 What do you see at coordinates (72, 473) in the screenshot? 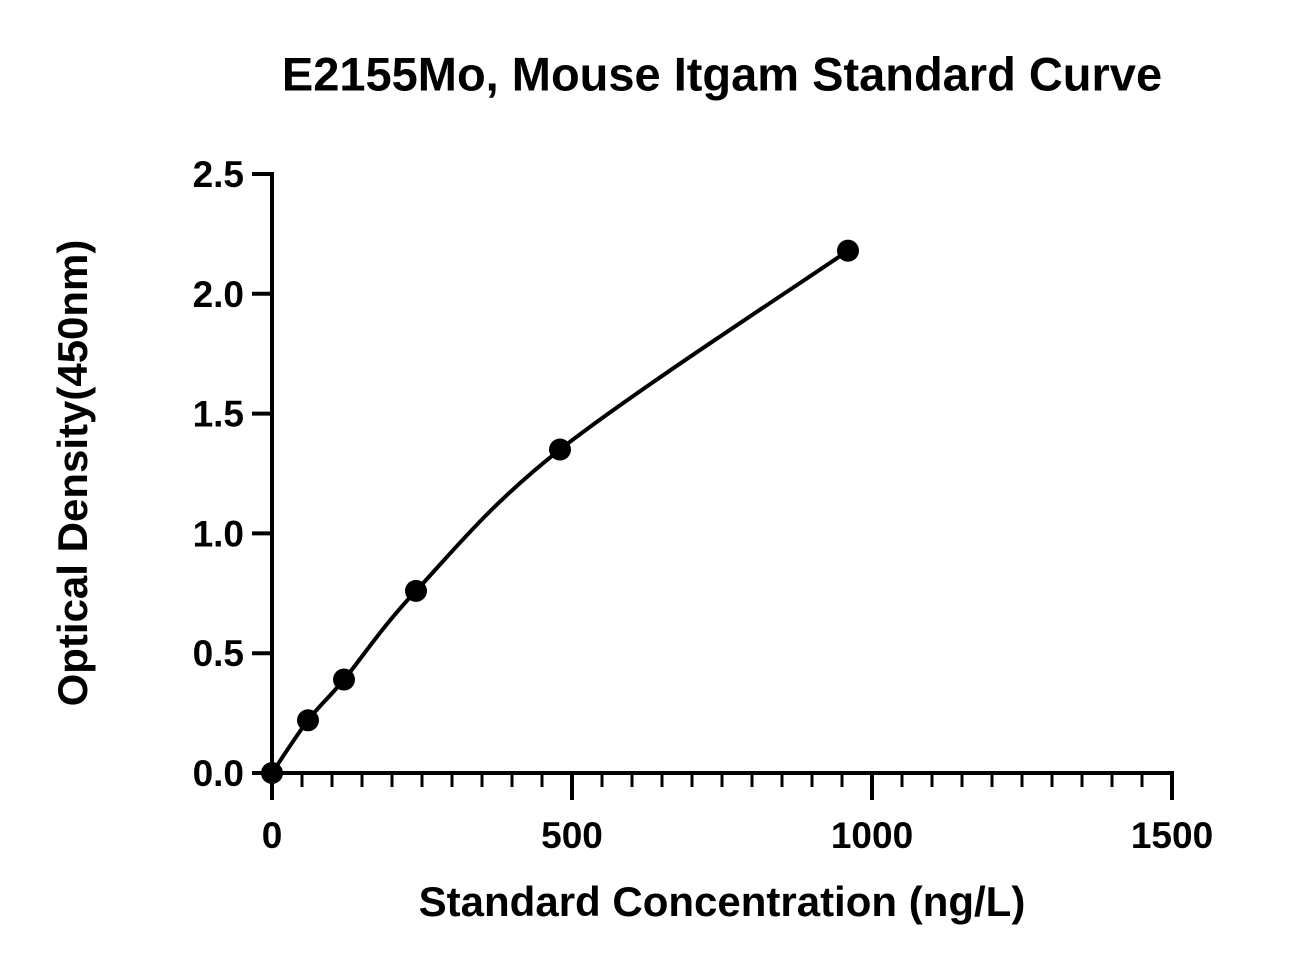
I see `y-axis-label: Optical Density(450nm)` at bounding box center [72, 473].